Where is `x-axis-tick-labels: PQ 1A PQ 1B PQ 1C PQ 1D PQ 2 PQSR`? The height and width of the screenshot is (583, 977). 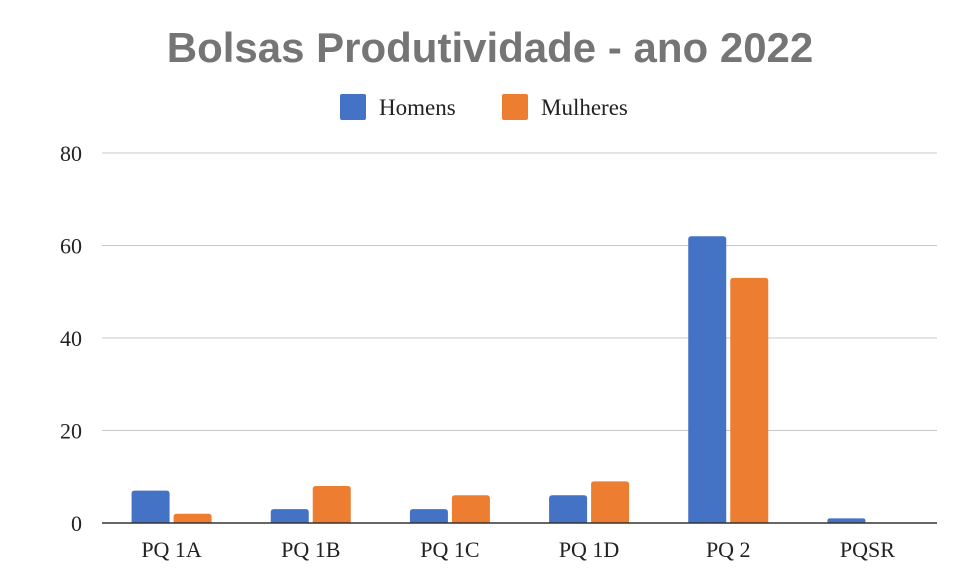 x-axis-tick-labels: PQ 1A PQ 1B PQ 1C PQ 1D PQ 2 PQSR is located at coordinates (518, 549).